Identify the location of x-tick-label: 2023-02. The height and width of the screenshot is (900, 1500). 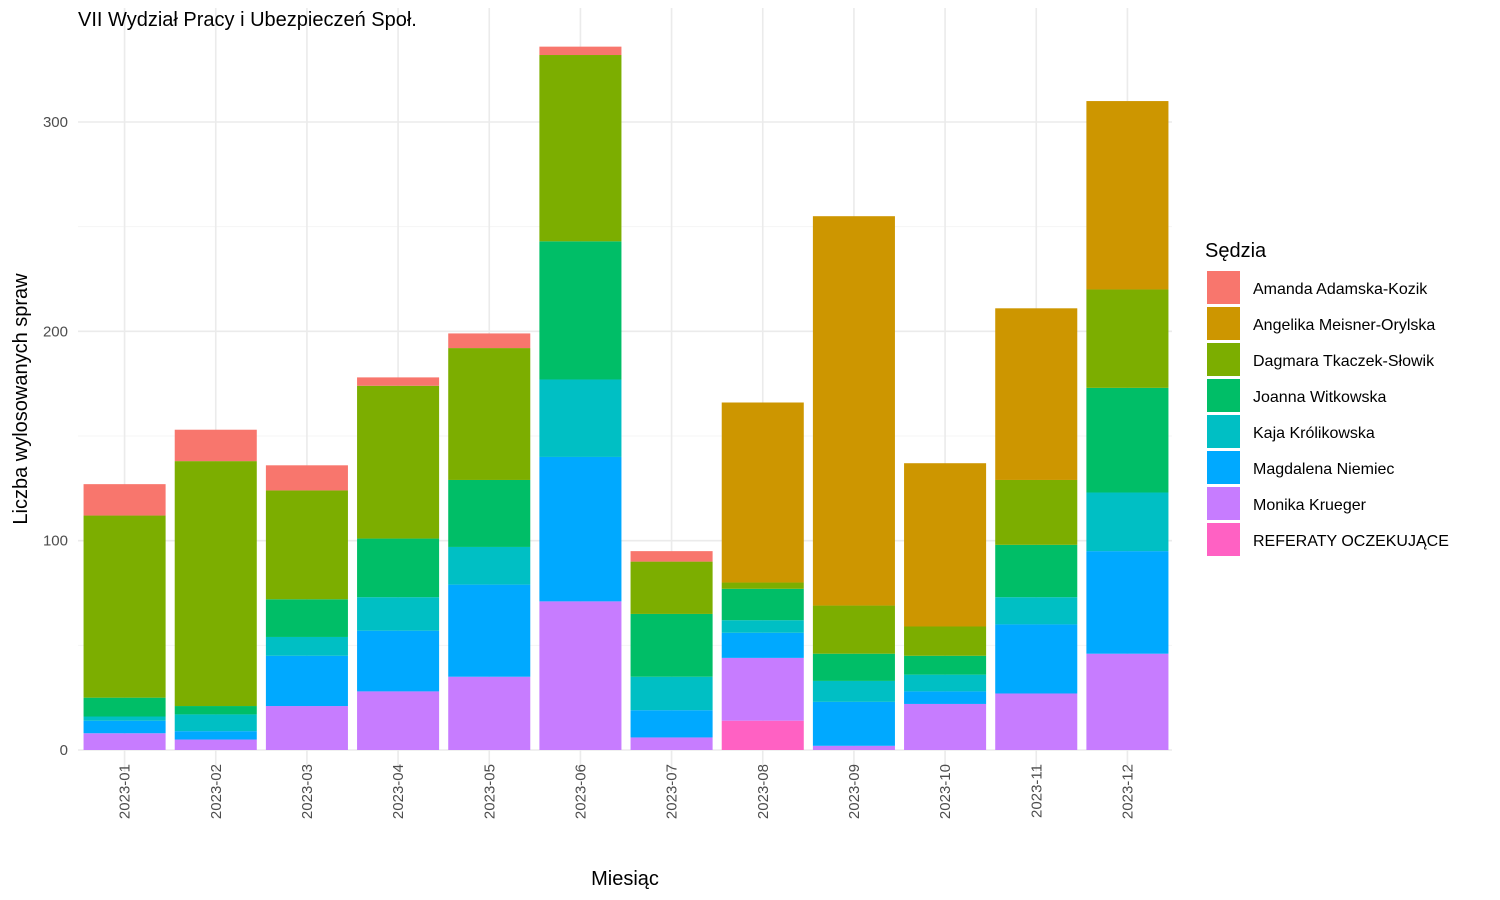
(216, 791).